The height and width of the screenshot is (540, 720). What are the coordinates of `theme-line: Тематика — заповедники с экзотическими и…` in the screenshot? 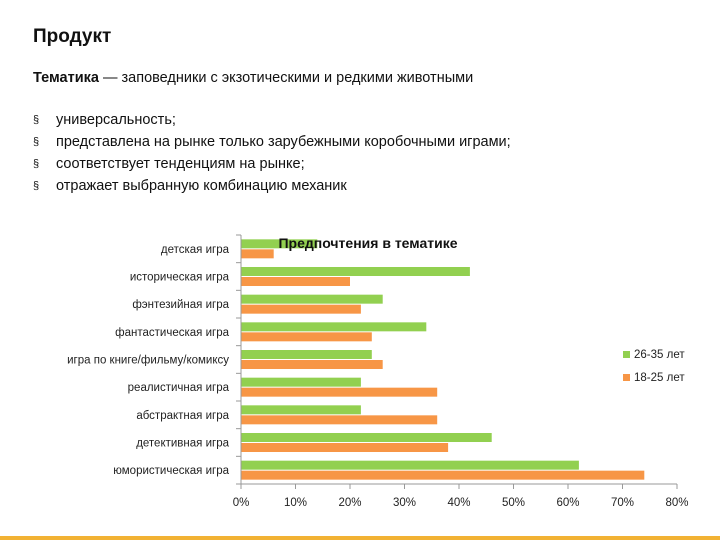 It's located at (253, 78).